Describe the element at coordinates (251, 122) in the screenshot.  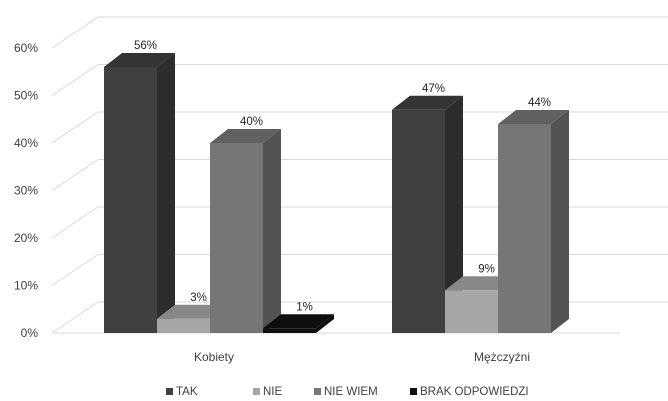
I see `data-label: 40%` at that location.